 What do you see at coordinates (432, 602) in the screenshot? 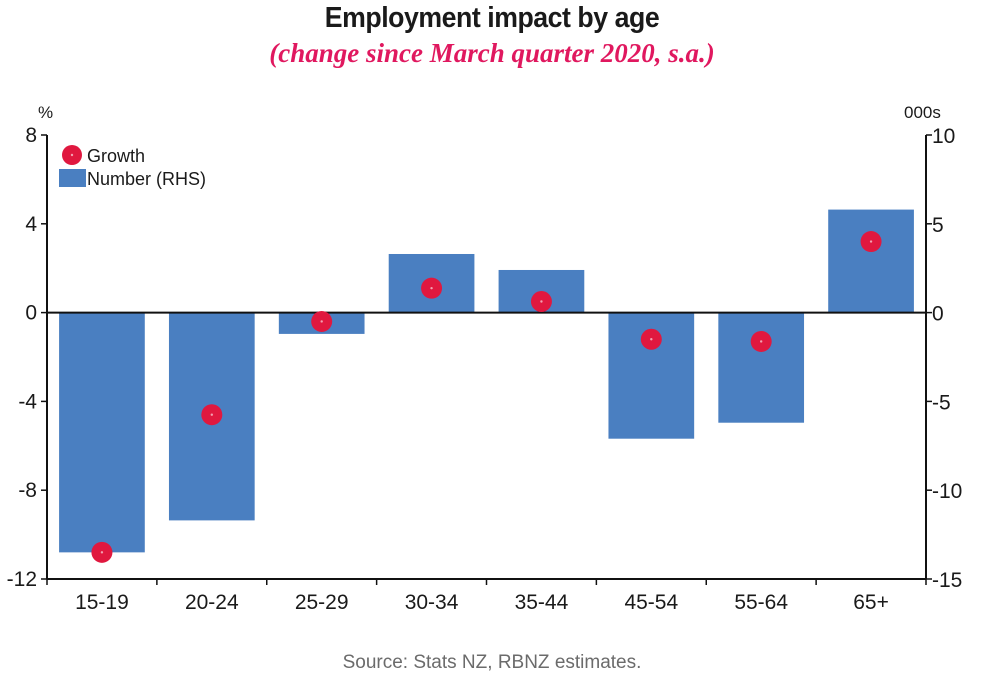
I see `x-tick-label-30-34: 30-34` at bounding box center [432, 602].